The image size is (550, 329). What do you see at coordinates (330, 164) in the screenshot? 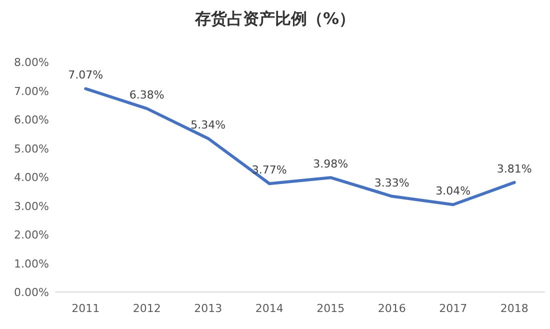
I see `data-label: 3.98%` at bounding box center [330, 164].